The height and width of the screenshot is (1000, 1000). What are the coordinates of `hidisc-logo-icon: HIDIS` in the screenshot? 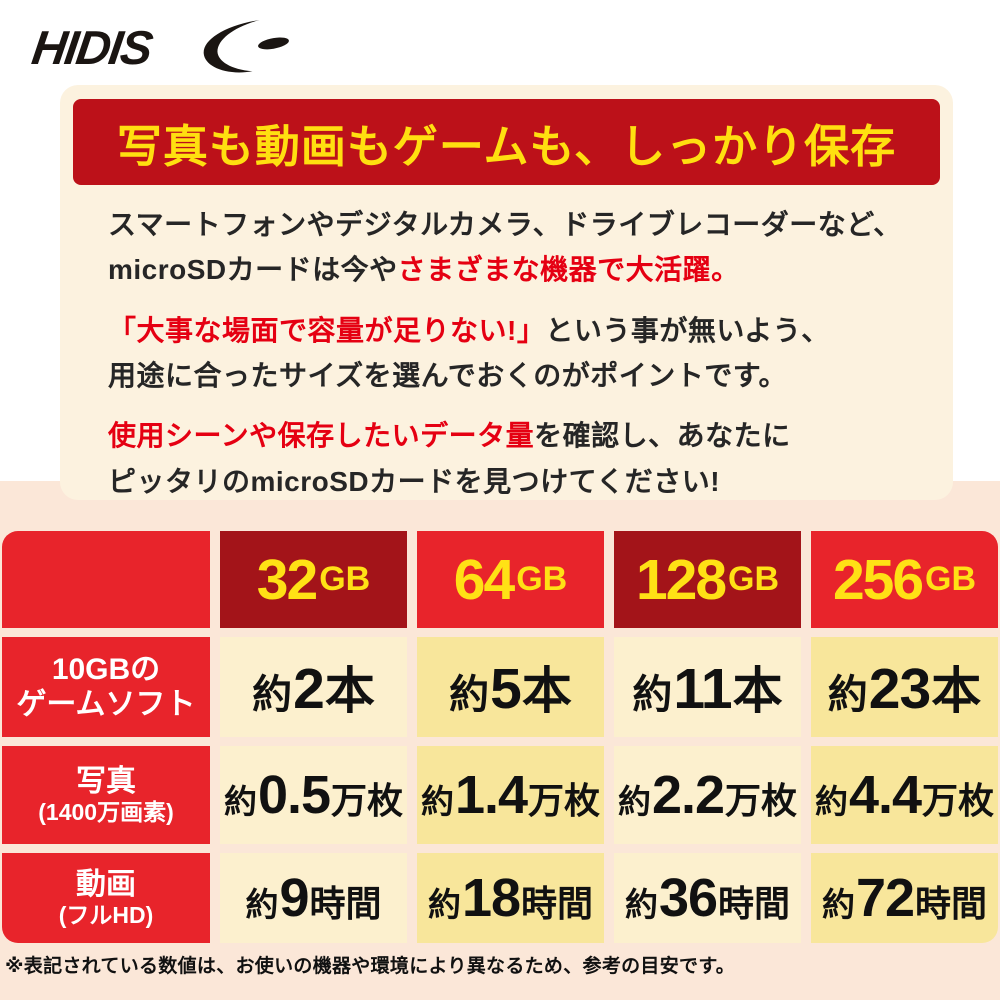 It's located at (159, 47).